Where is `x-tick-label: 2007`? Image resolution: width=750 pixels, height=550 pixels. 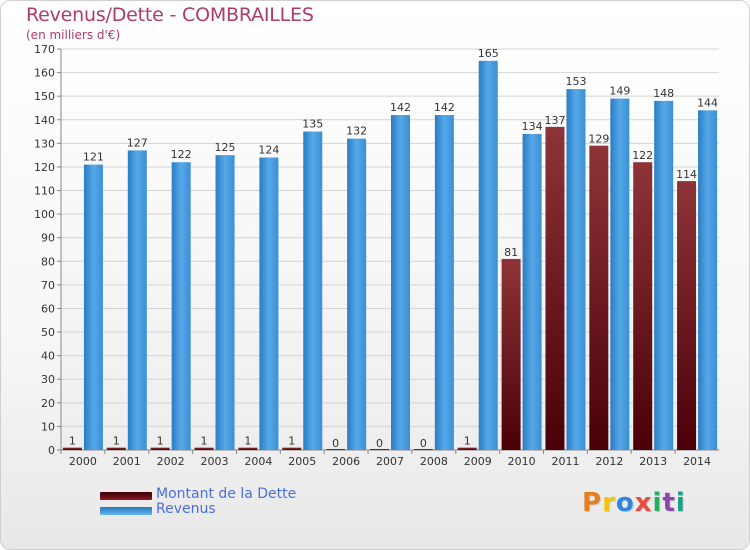 x-tick-label: 2007 is located at coordinates (390, 461).